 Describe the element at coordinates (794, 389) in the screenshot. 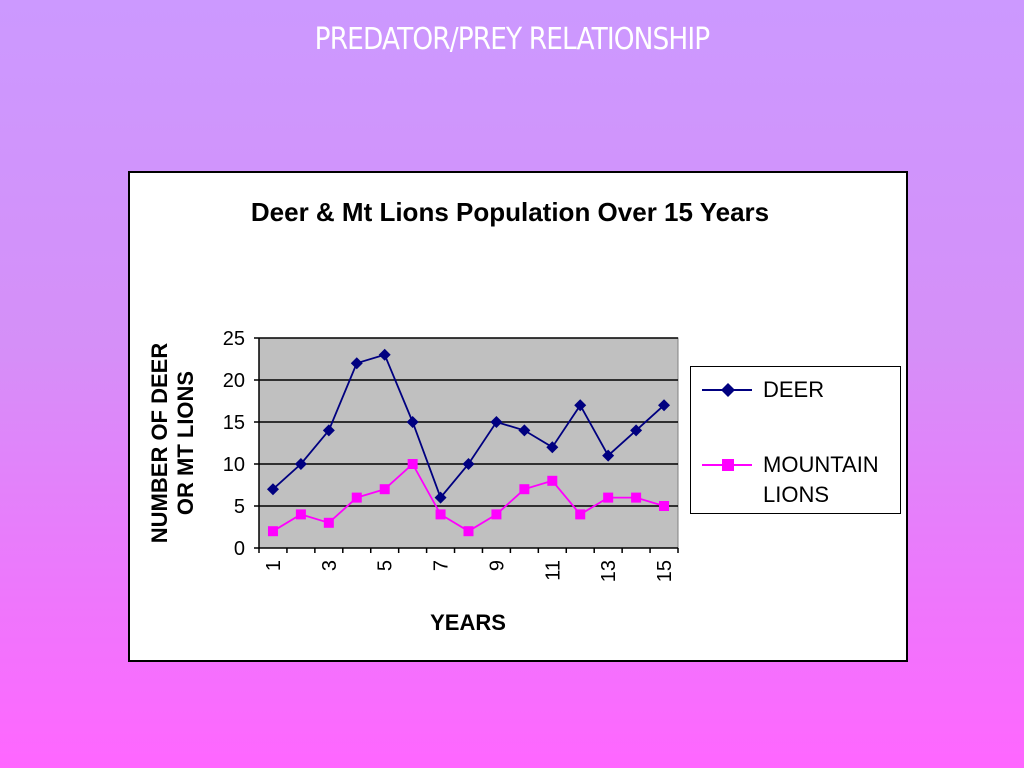

I see `legend-label-deer: DEER` at that location.